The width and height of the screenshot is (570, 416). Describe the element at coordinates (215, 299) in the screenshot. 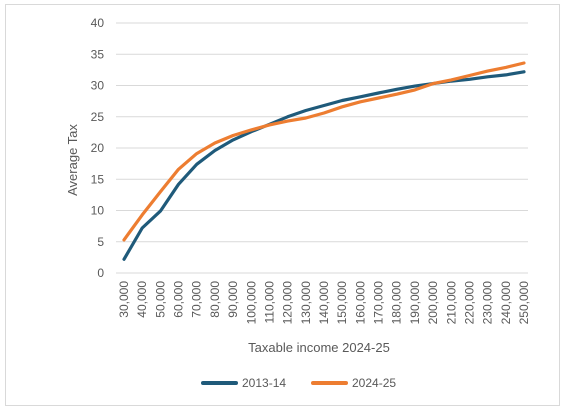

I see `x-tick-label: 80,000` at that location.